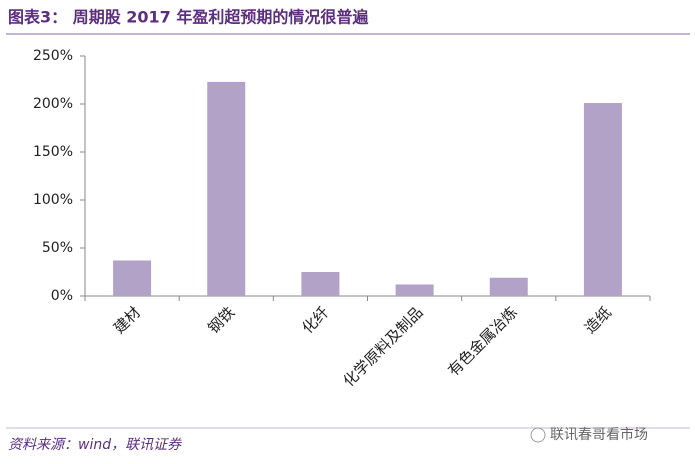 The height and width of the screenshot is (464, 695). What do you see at coordinates (53, 104) in the screenshot?
I see `y-tick-label: 200%` at bounding box center [53, 104].